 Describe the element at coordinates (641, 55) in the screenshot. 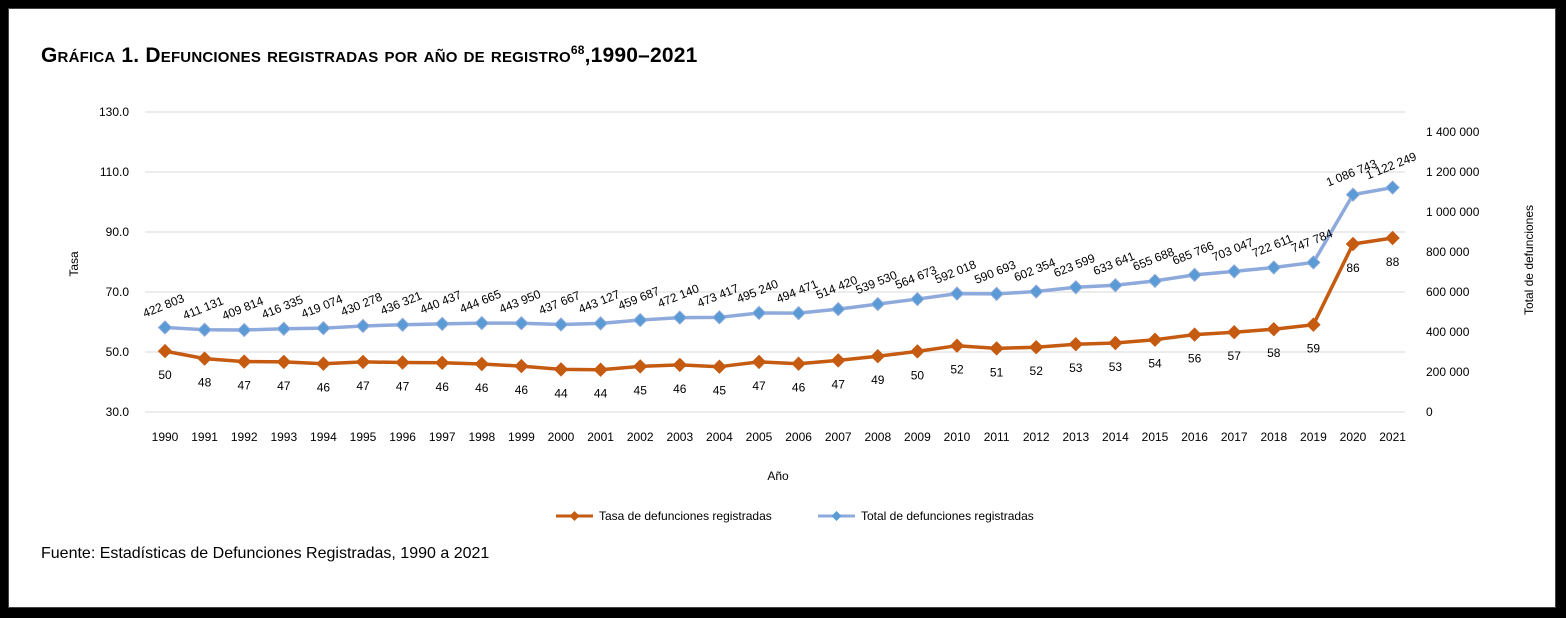

I see `title-years: ,1990–2021` at that location.